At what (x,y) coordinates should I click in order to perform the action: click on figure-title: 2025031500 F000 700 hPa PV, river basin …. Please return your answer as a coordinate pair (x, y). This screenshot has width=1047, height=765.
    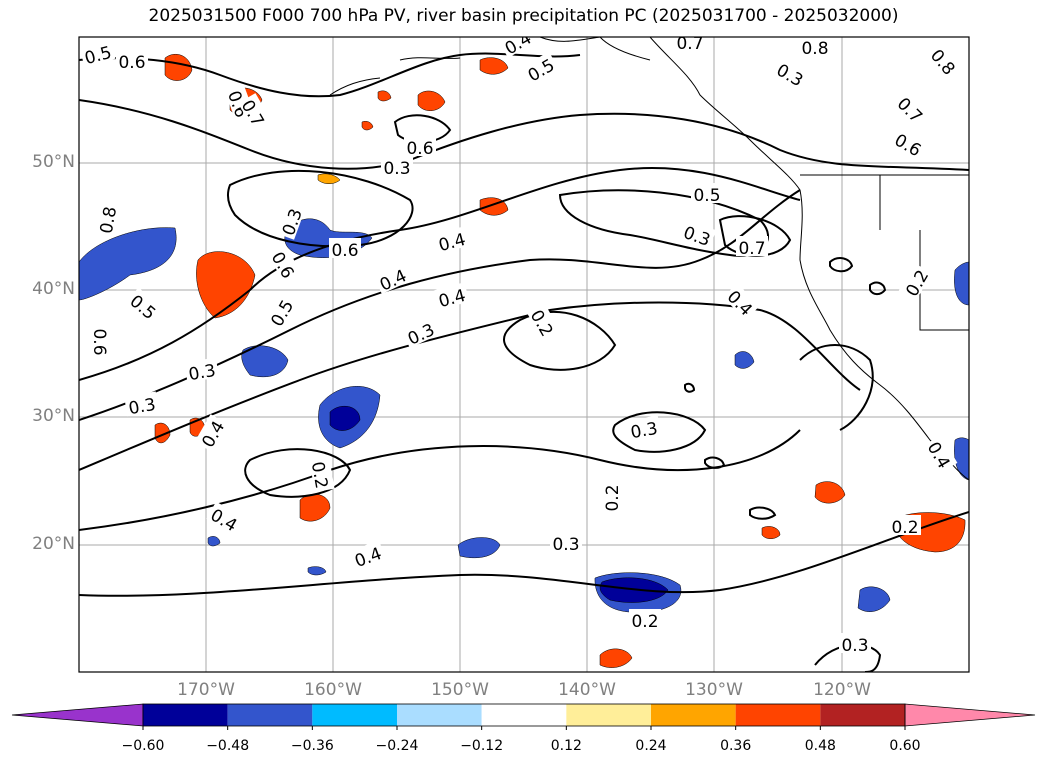
    Looking at the image, I should click on (523, 16).